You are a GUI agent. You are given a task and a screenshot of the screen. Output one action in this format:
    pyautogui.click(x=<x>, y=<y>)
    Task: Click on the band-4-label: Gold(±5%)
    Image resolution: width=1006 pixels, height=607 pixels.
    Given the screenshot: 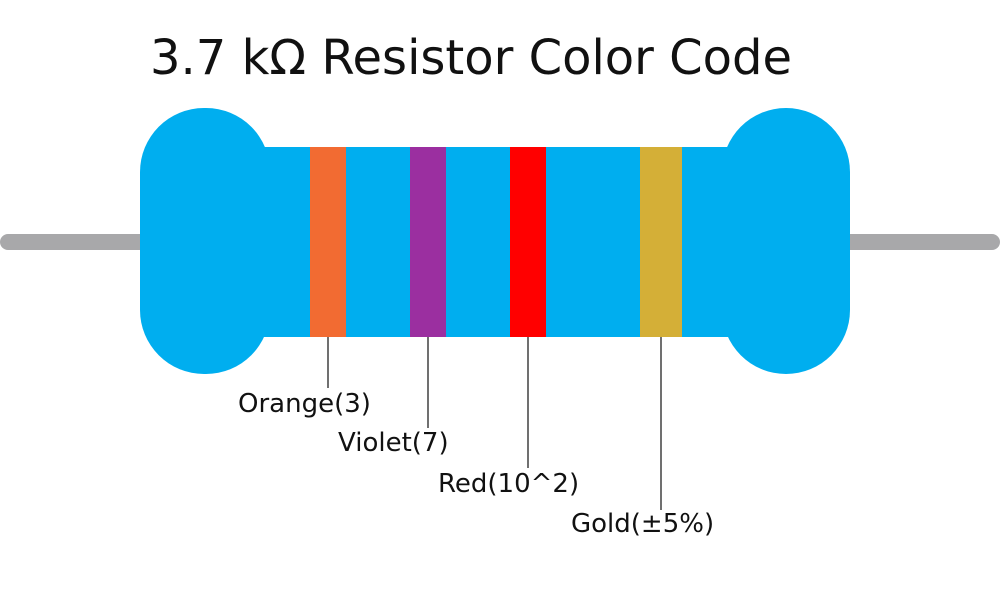 What is the action you would take?
    pyautogui.click(x=643, y=524)
    